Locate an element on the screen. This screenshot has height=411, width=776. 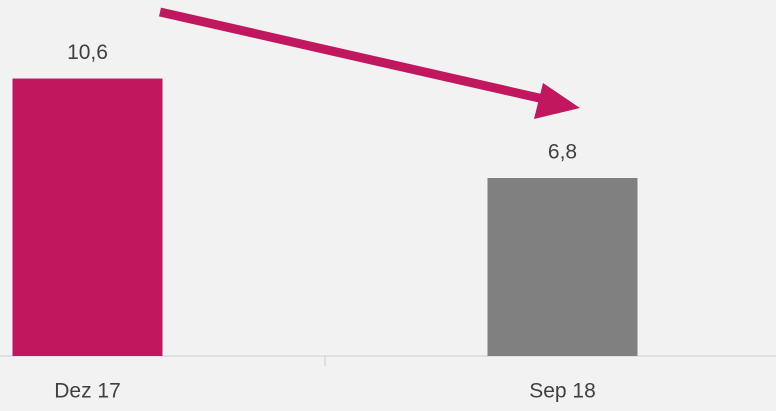
x-tick-label: Sep 18 is located at coordinates (562, 391).